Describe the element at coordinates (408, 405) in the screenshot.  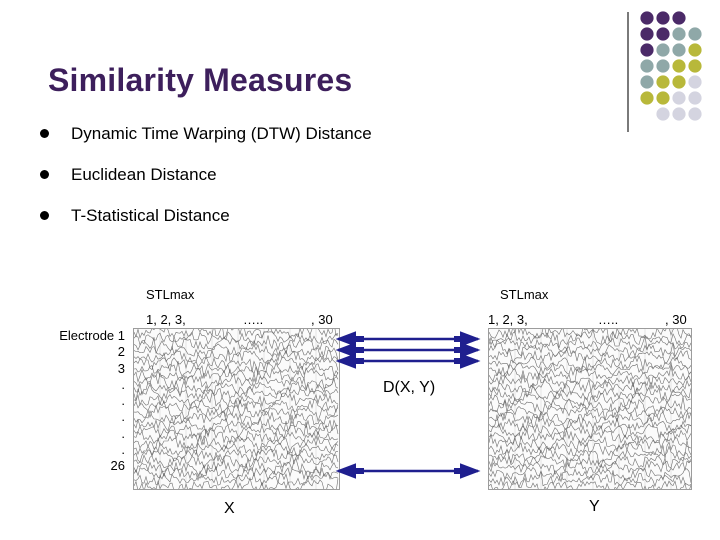
I see `distance-arrows` at that location.